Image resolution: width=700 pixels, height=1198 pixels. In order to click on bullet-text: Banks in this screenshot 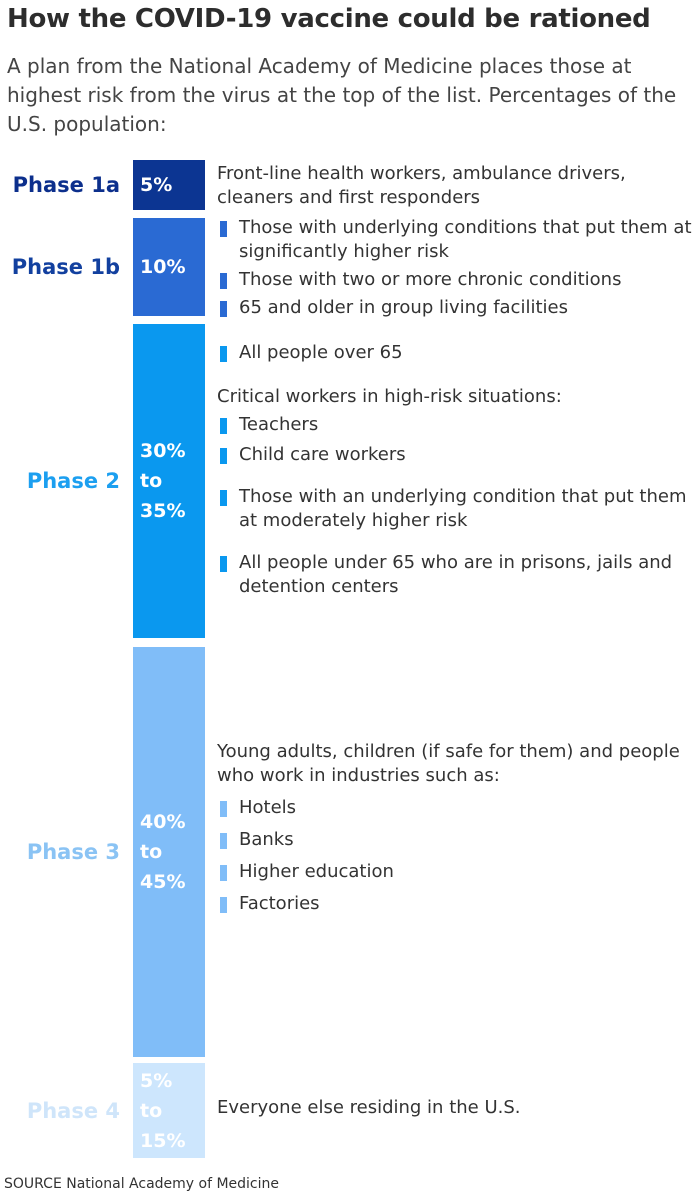, I will do `click(266, 839)`.